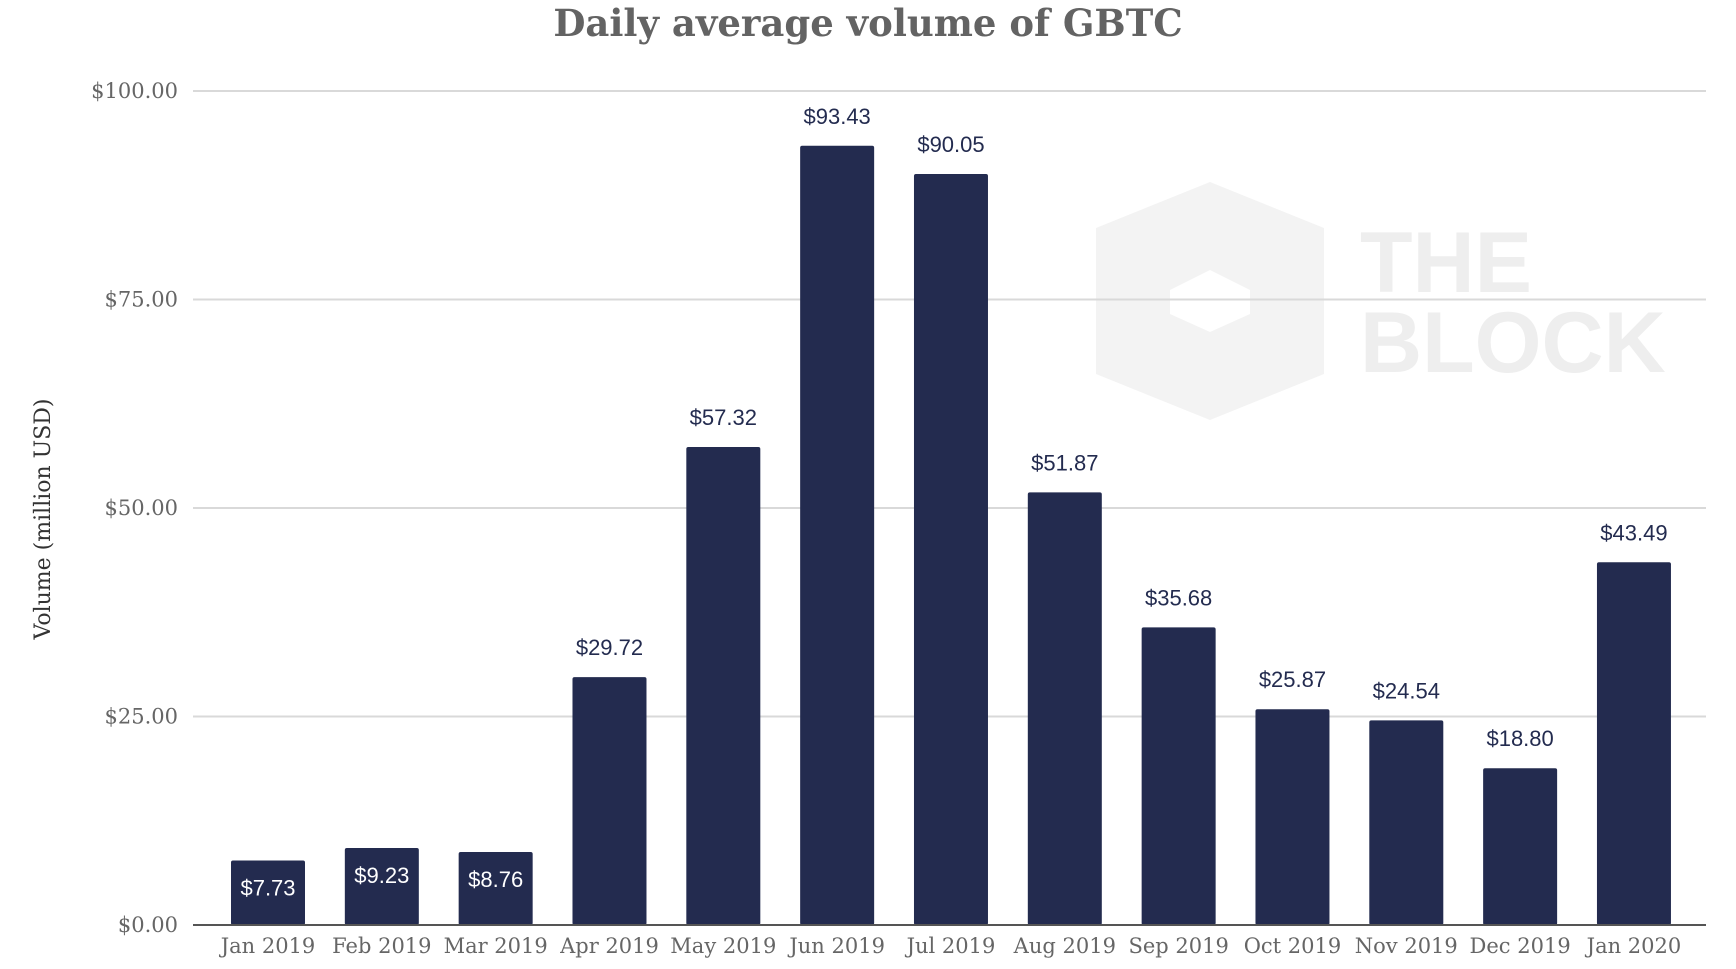 The image size is (1736, 969). Describe the element at coordinates (723, 946) in the screenshot. I see `x-tick-label: May 2019` at that location.